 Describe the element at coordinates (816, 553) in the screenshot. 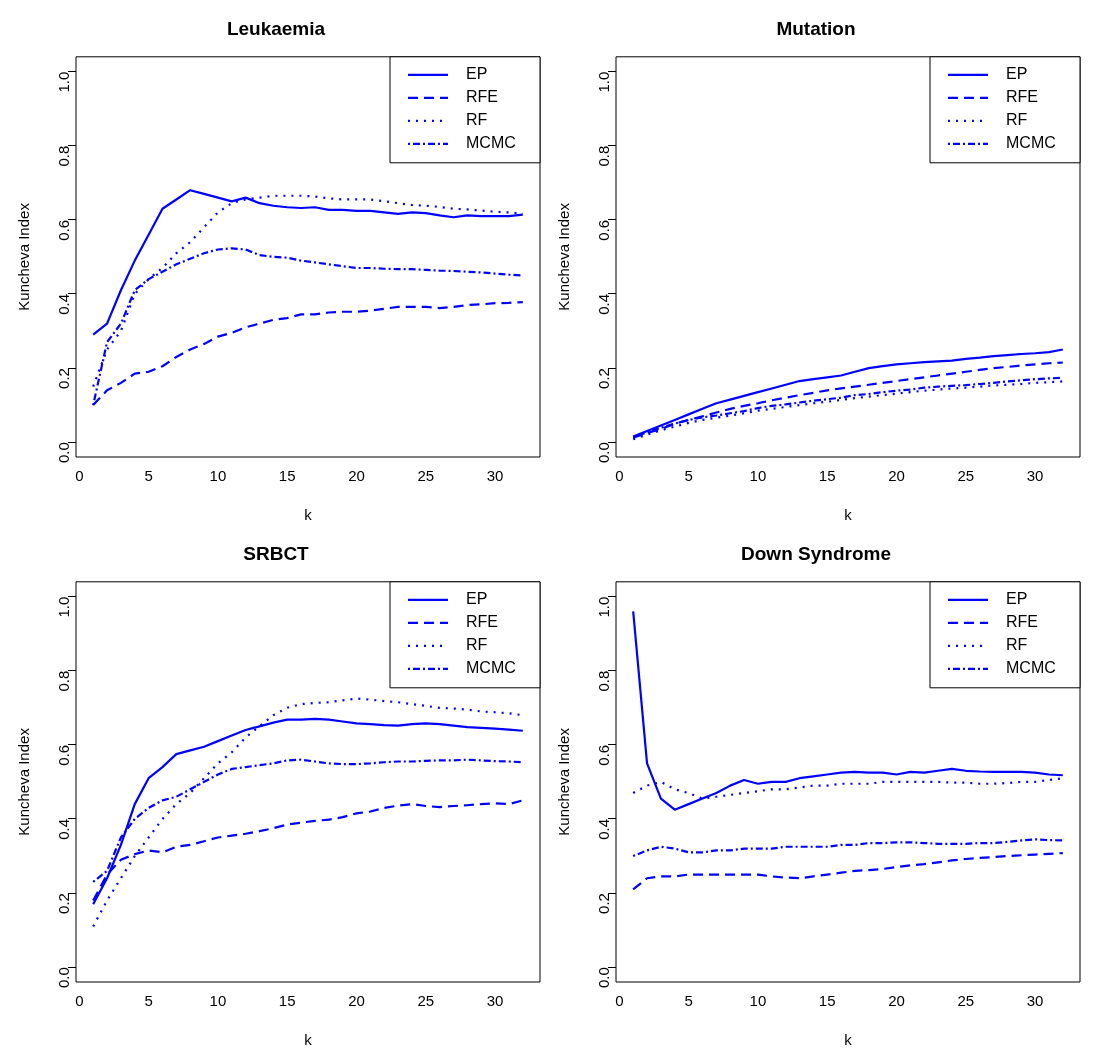

I see `chart-title: Down Syndrome` at that location.